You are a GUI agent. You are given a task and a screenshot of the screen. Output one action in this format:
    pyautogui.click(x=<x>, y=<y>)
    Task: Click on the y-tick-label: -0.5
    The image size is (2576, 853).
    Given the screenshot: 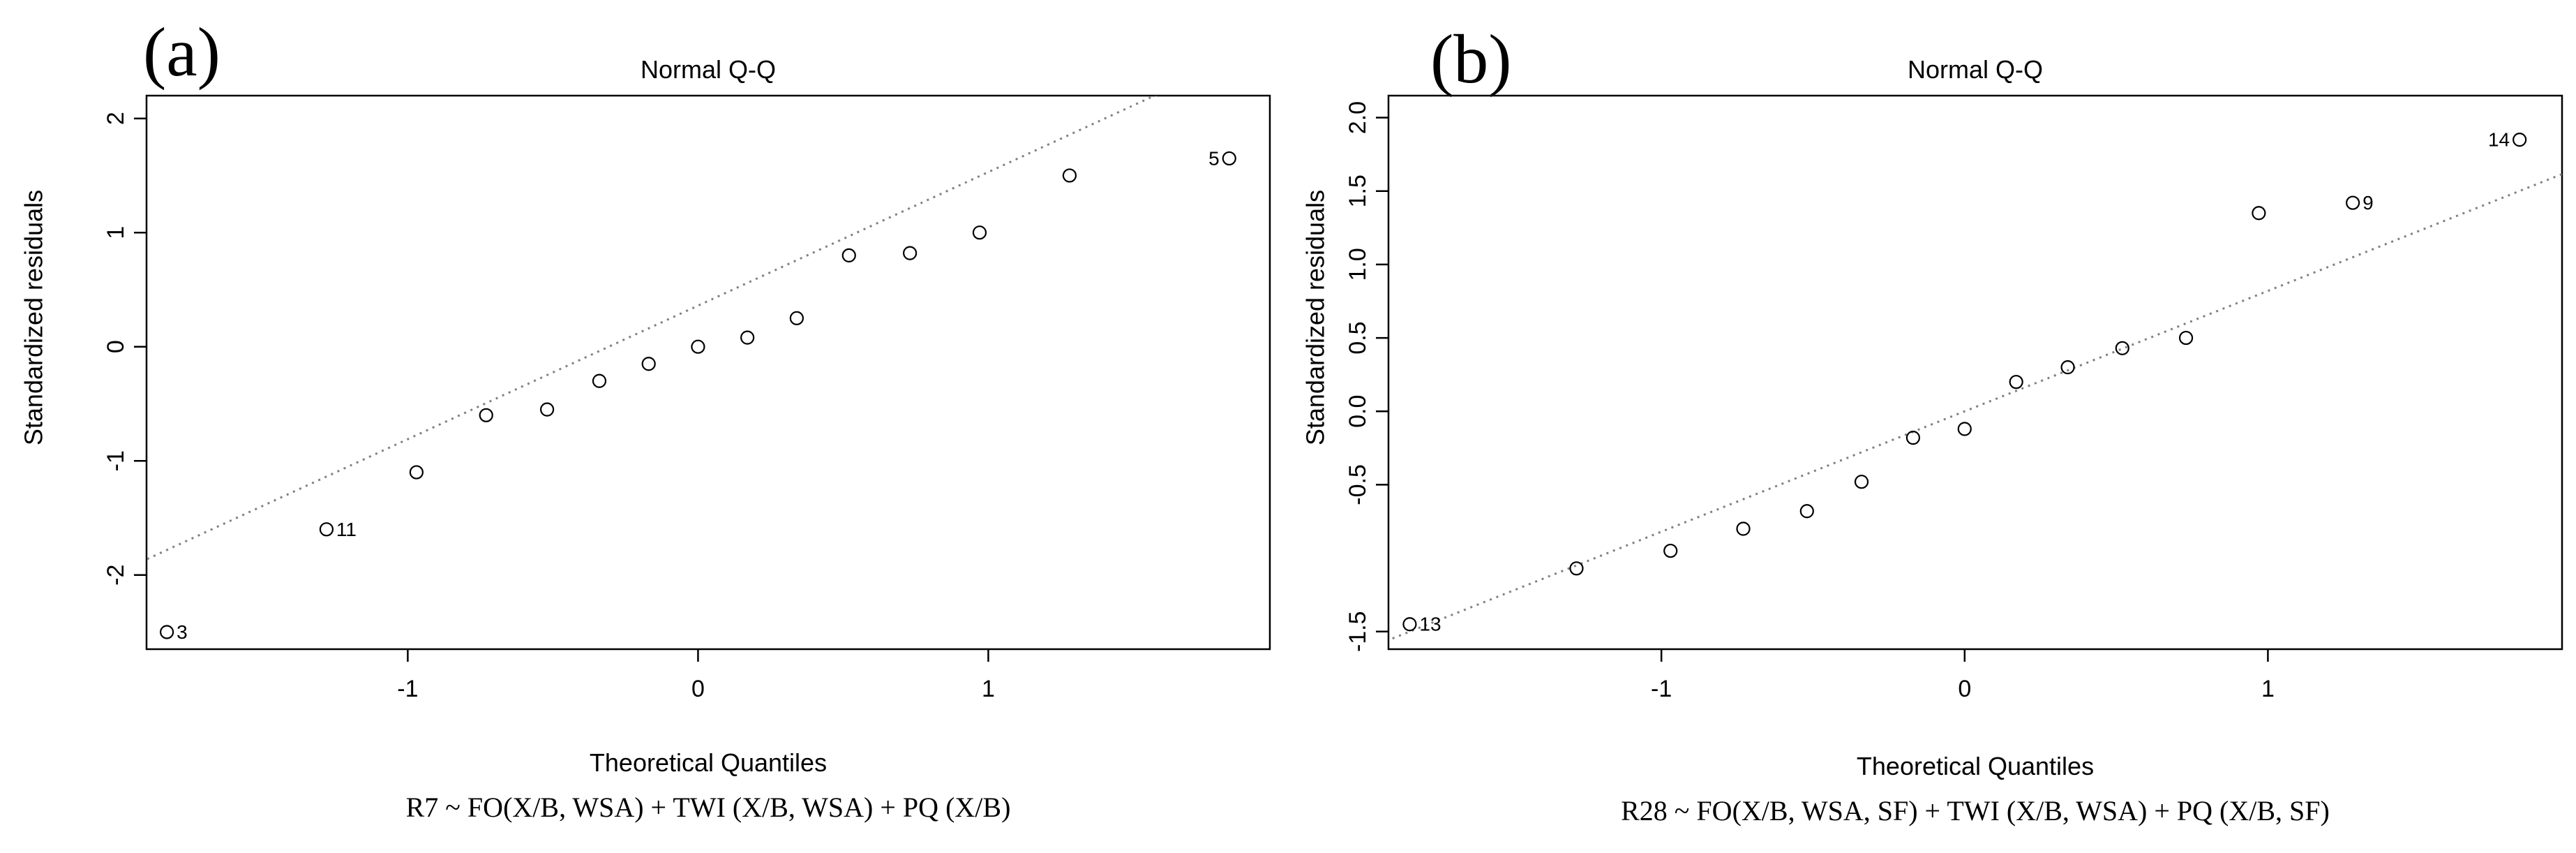 What is the action you would take?
    pyautogui.click(x=1358, y=484)
    